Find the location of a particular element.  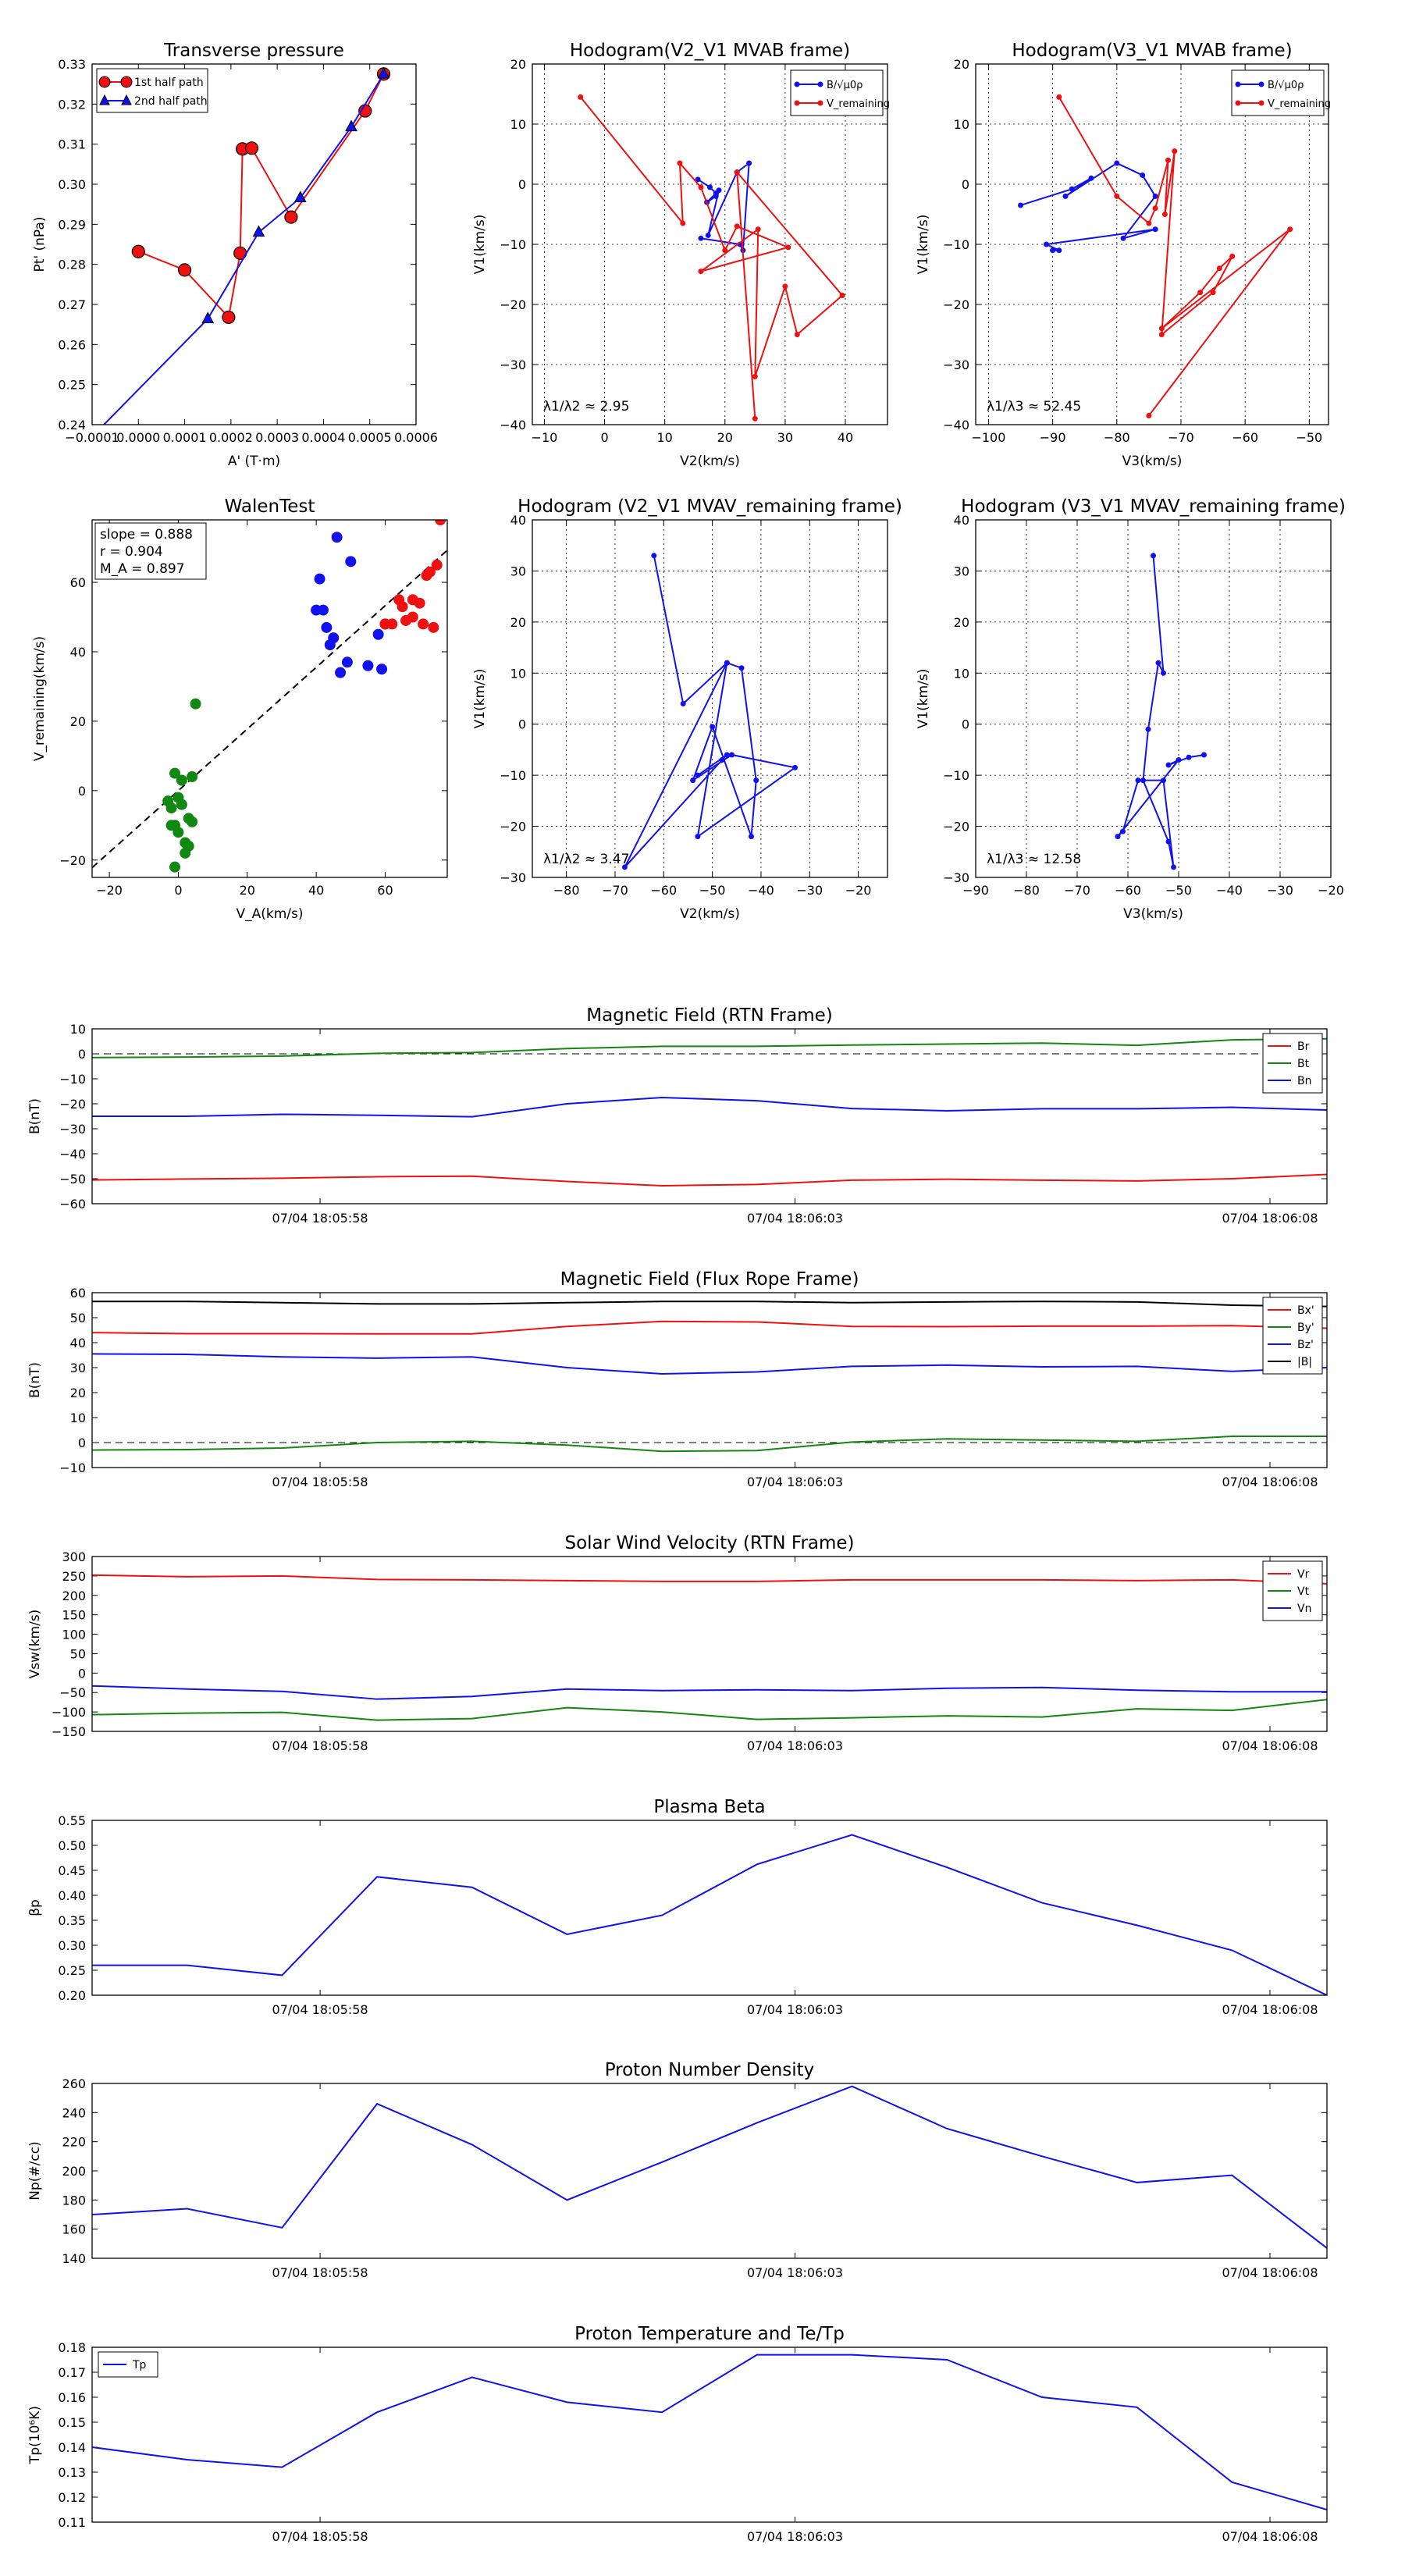

series-line-Vt is located at coordinates (710, 1710).